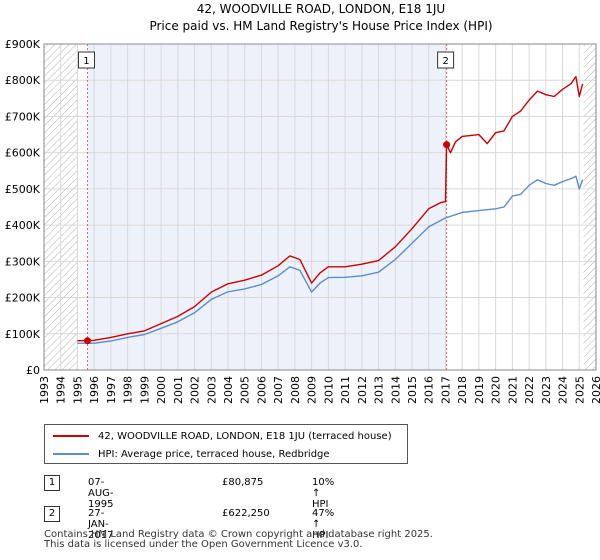 The image size is (600, 560). I want to click on transaction-date: 07-AUG-1995, so click(101, 493).